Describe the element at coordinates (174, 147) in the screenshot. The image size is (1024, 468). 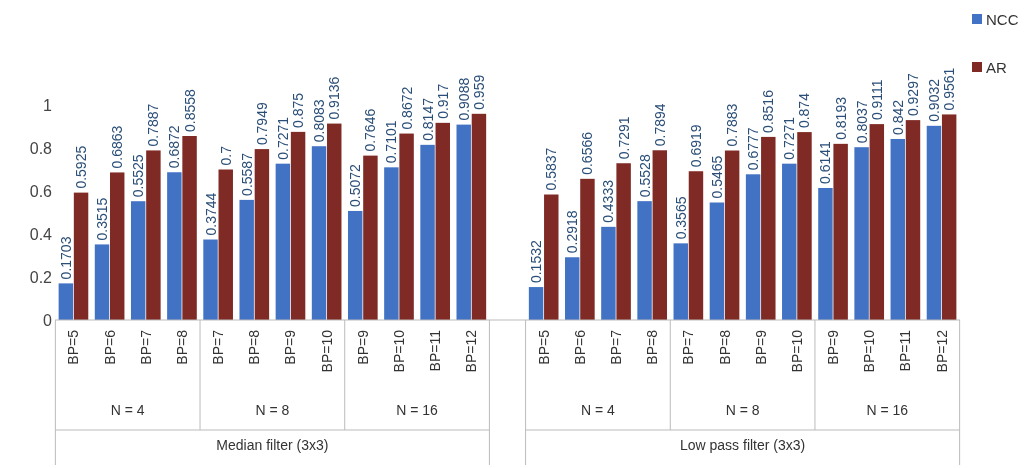
I see `data-label: 0.6872` at that location.